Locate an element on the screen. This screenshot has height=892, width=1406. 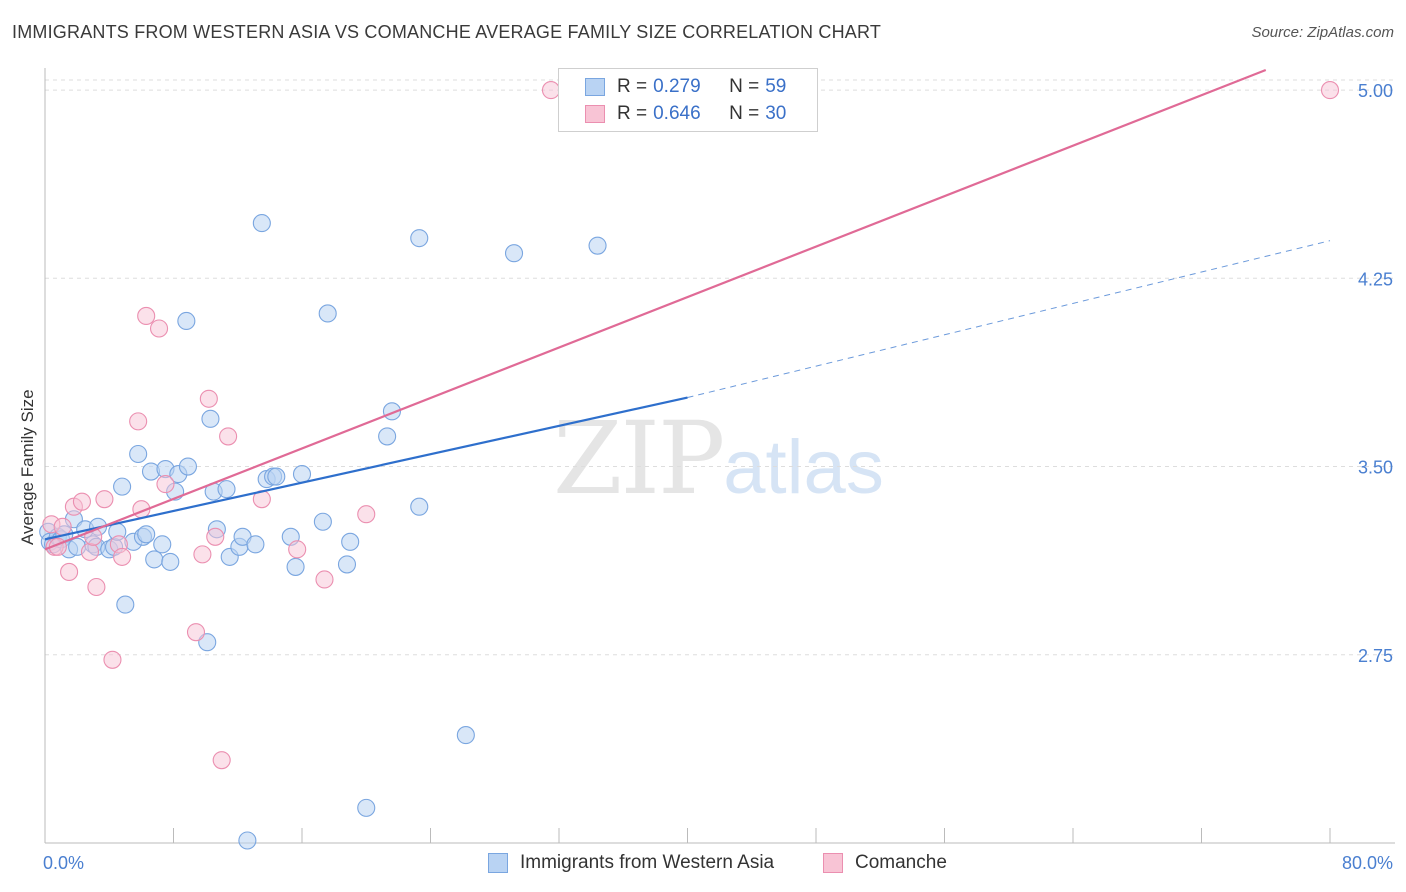
legend-swatch-pink is located at coordinates (595, 114).